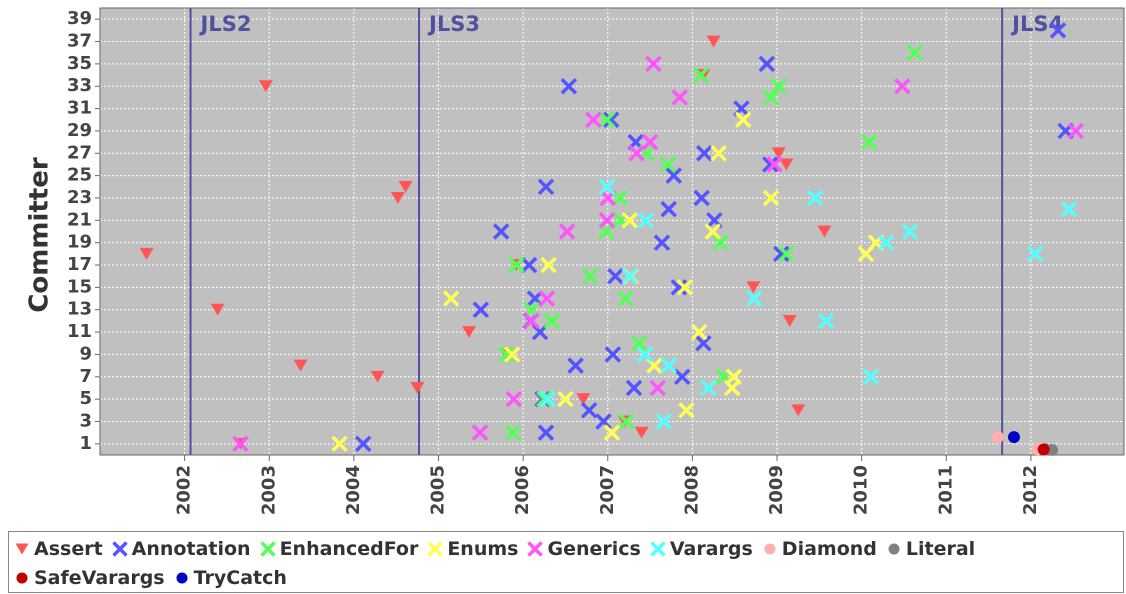 This screenshot has width=1126, height=594. I want to click on legend-item: Assert, so click(58, 548).